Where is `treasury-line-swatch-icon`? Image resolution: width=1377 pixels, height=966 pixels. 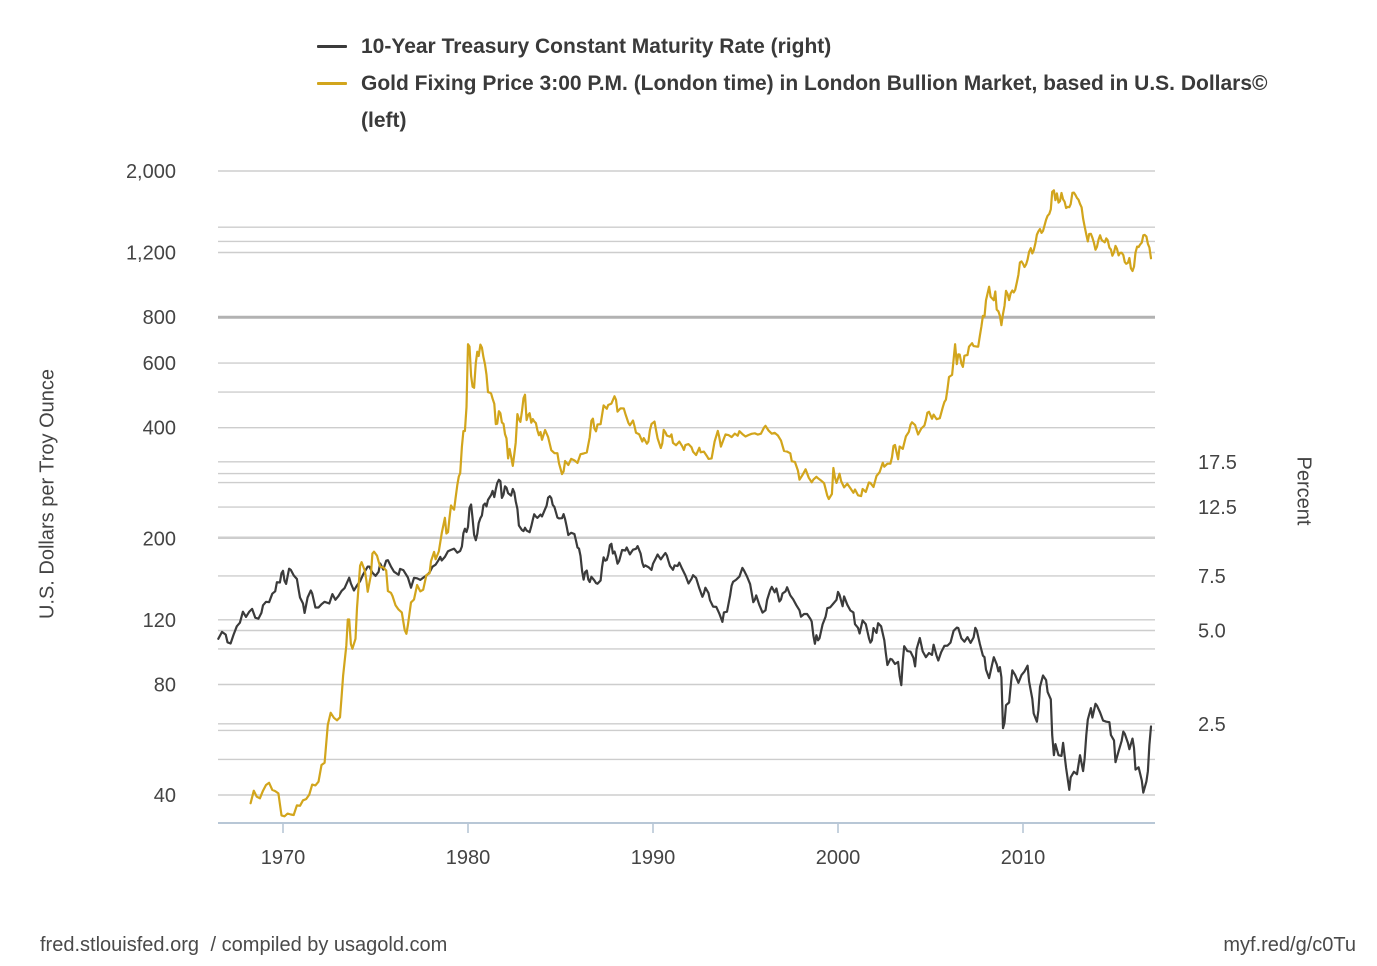 treasury-line-swatch-icon is located at coordinates (332, 46).